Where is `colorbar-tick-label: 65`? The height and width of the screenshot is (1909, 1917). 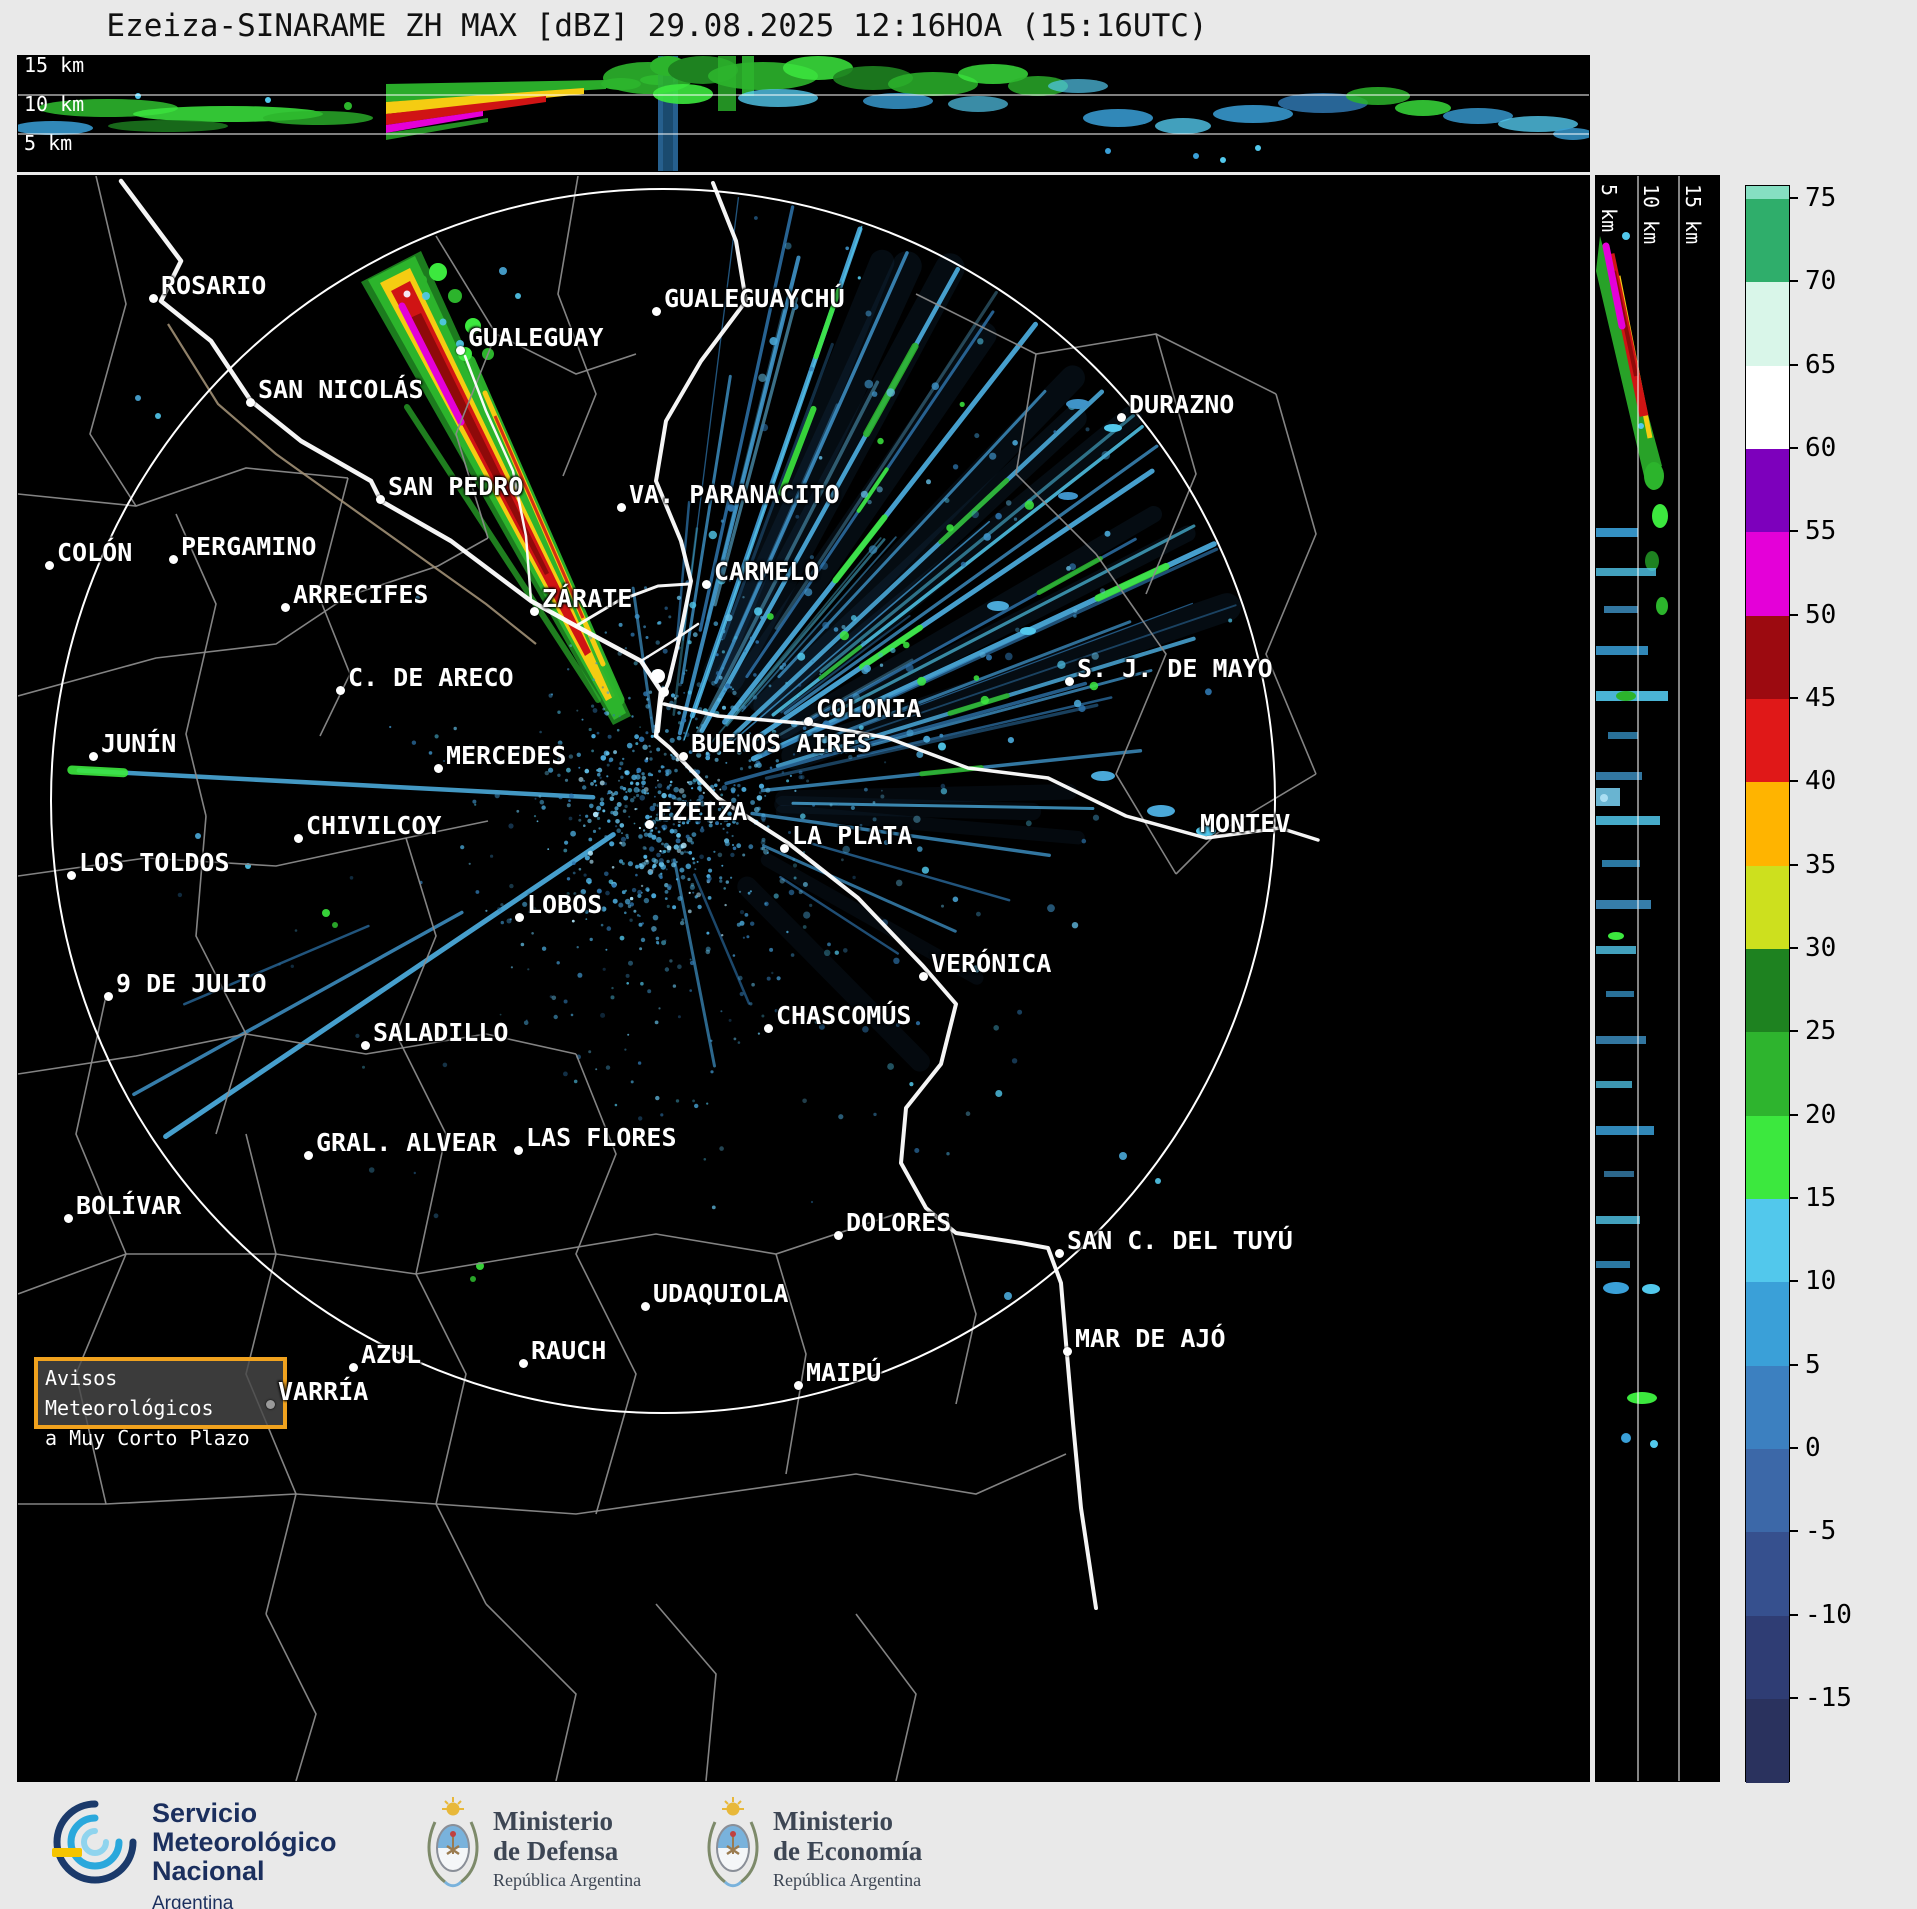 colorbar-tick-label: 65 is located at coordinates (1821, 364).